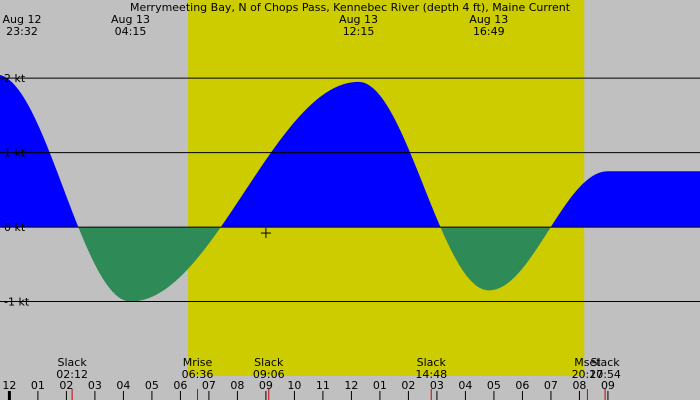 The width and height of the screenshot is (700, 400). Describe the element at coordinates (294, 385) in the screenshot. I see `hour-tick-label: 10` at that location.